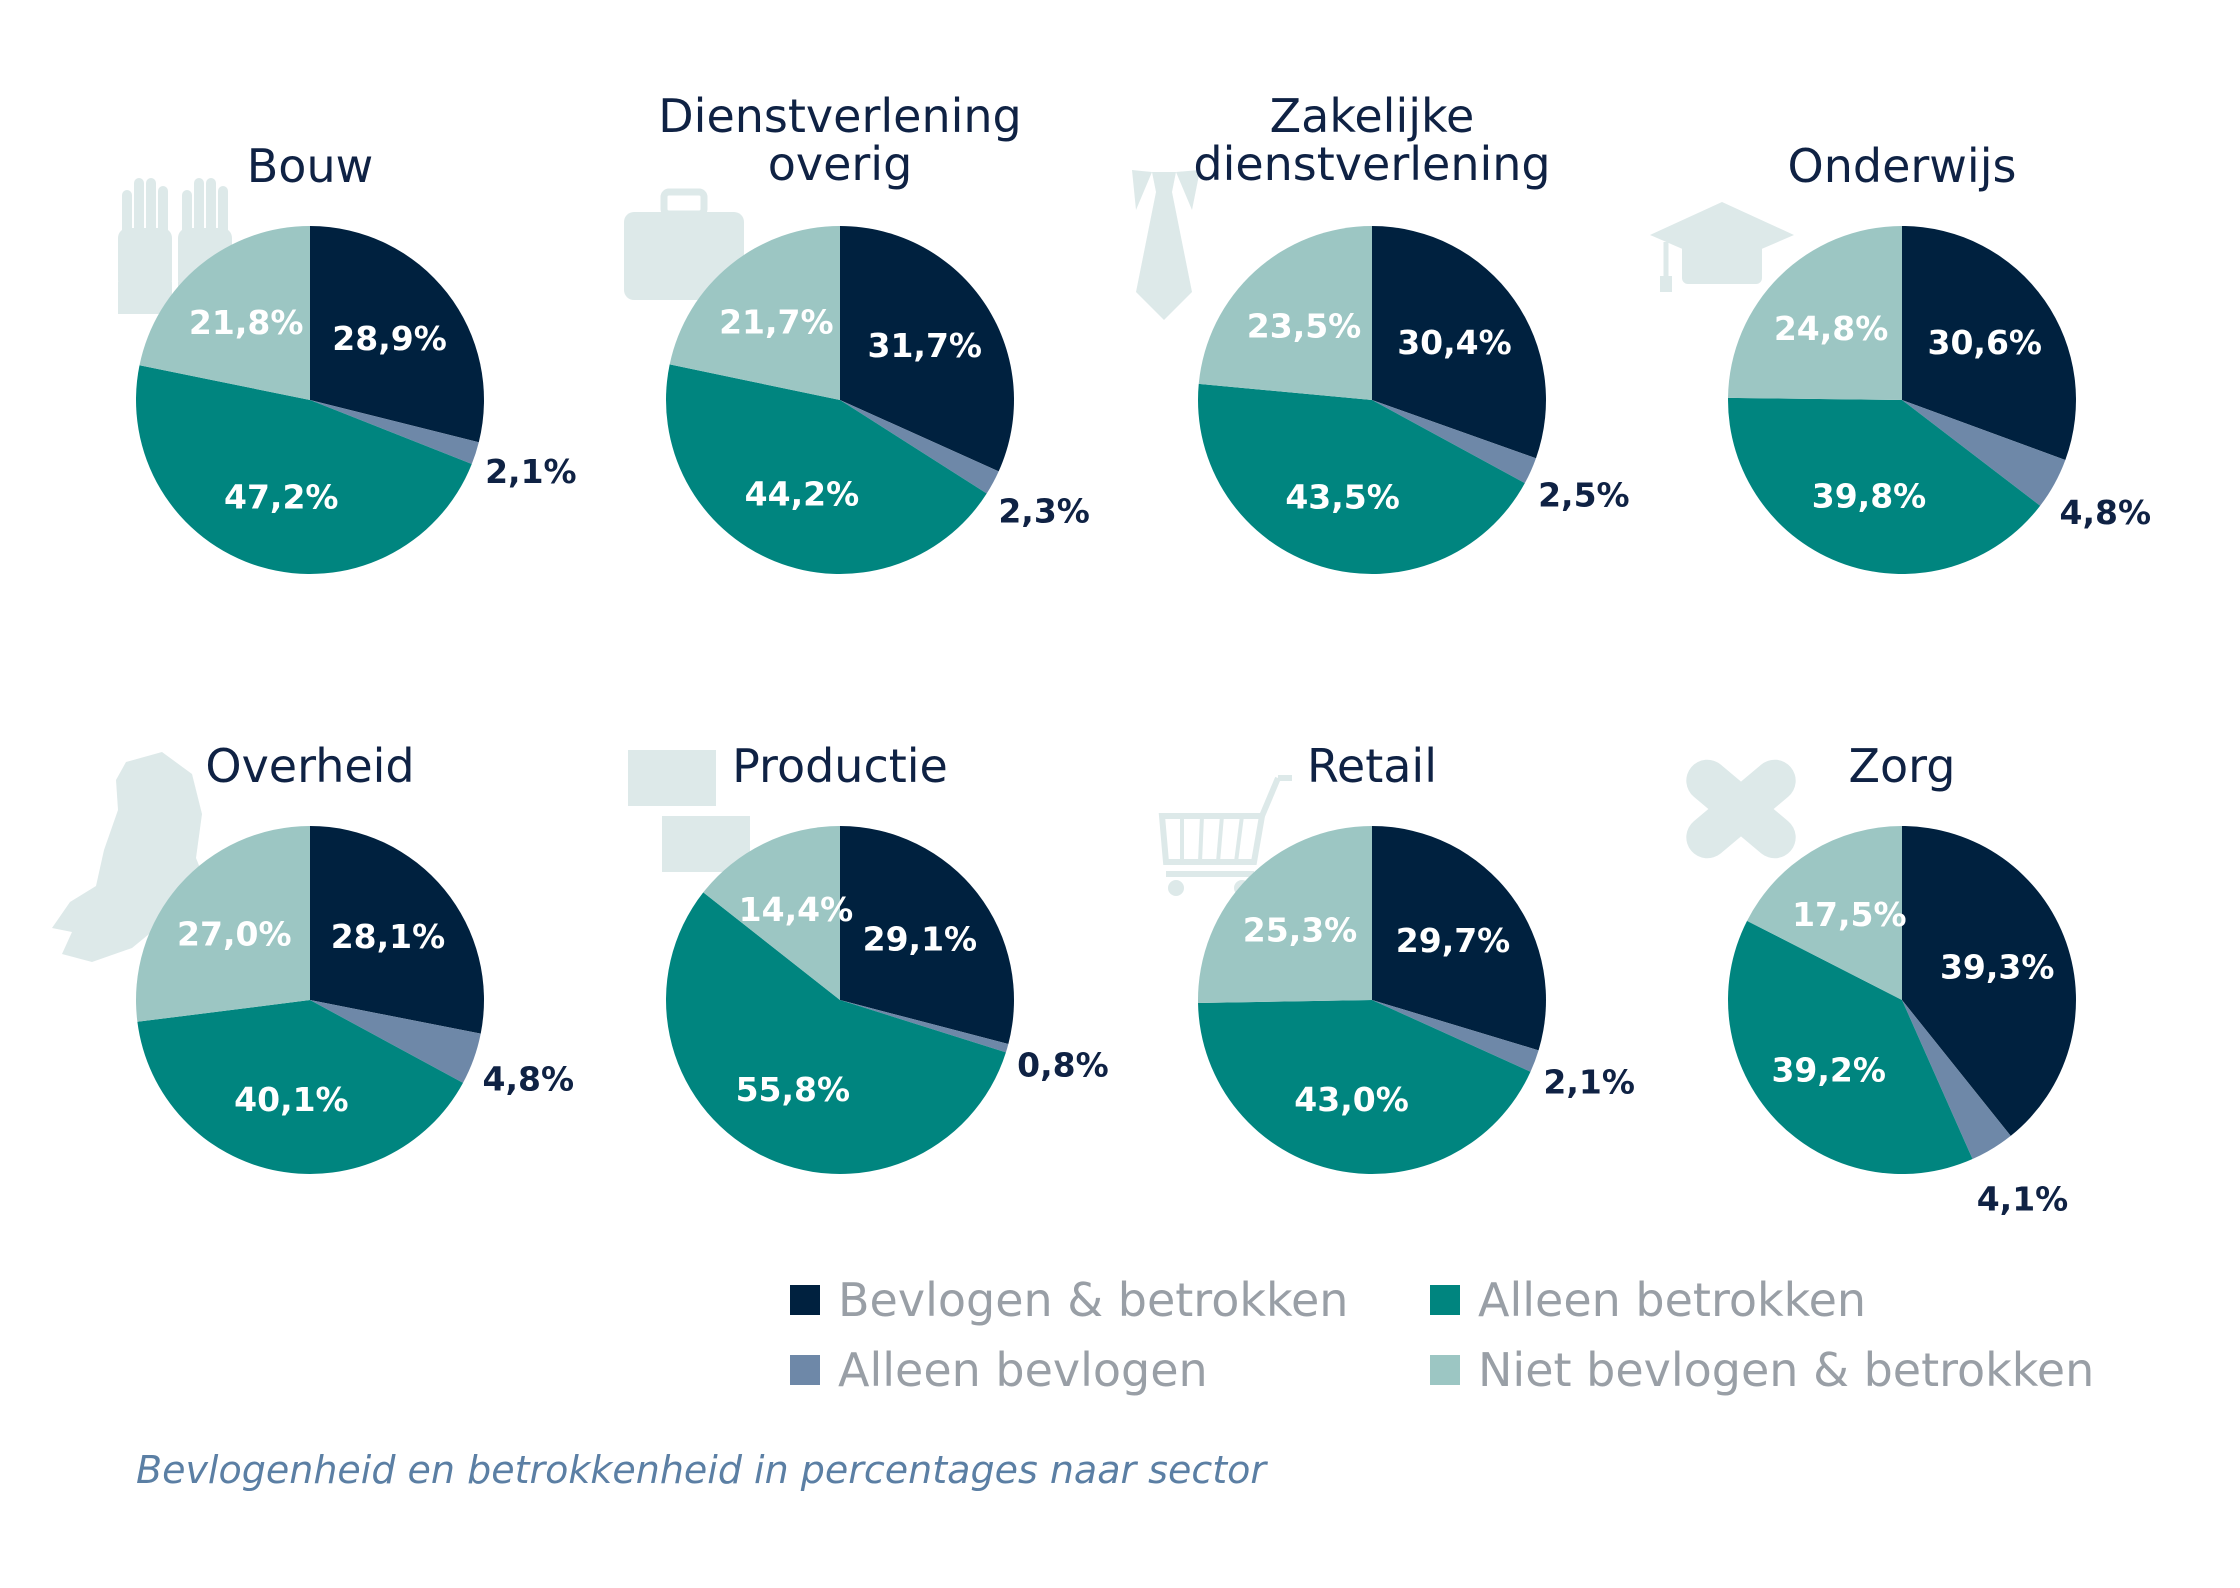 This screenshot has width=2240, height=1588. I want to click on pie-data-label: 4,1%, so click(2023, 1198).